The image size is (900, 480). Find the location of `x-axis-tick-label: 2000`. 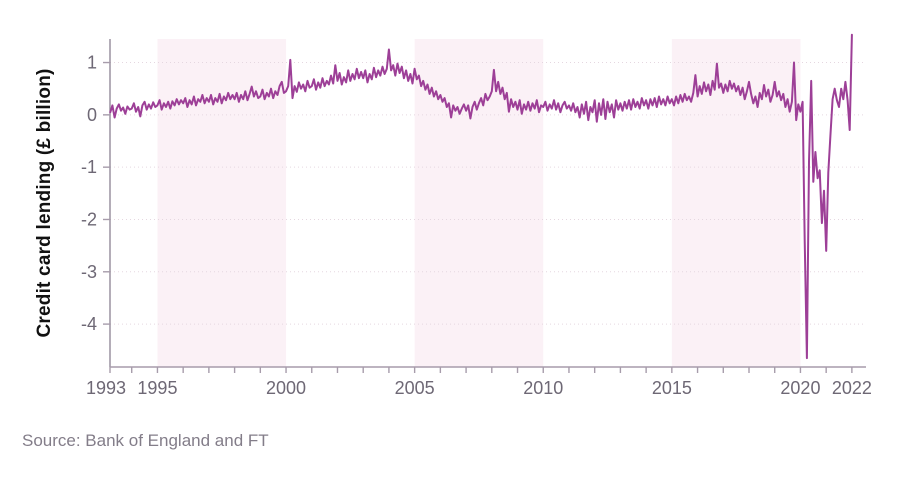

x-axis-tick-label: 2000 is located at coordinates (286, 388).